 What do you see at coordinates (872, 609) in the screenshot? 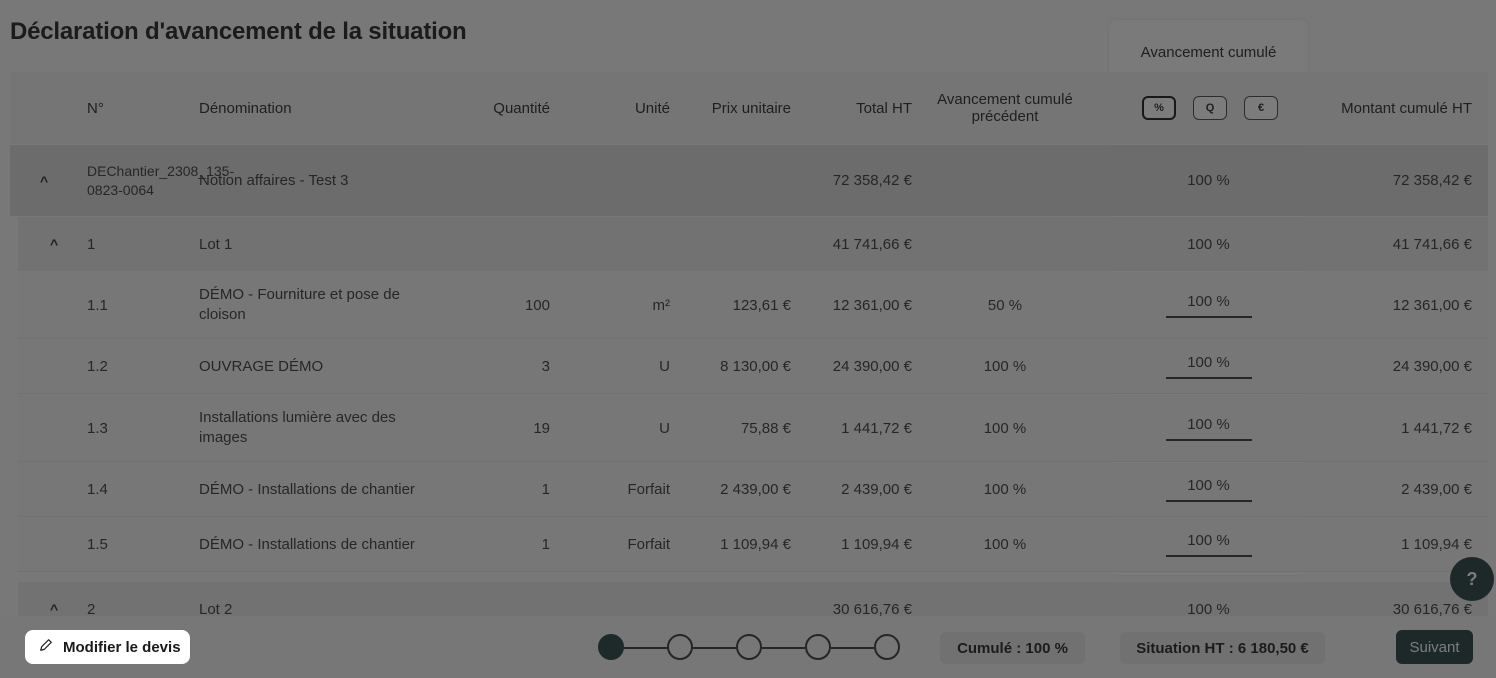
I see `lot-total: 30 616,76 €` at bounding box center [872, 609].